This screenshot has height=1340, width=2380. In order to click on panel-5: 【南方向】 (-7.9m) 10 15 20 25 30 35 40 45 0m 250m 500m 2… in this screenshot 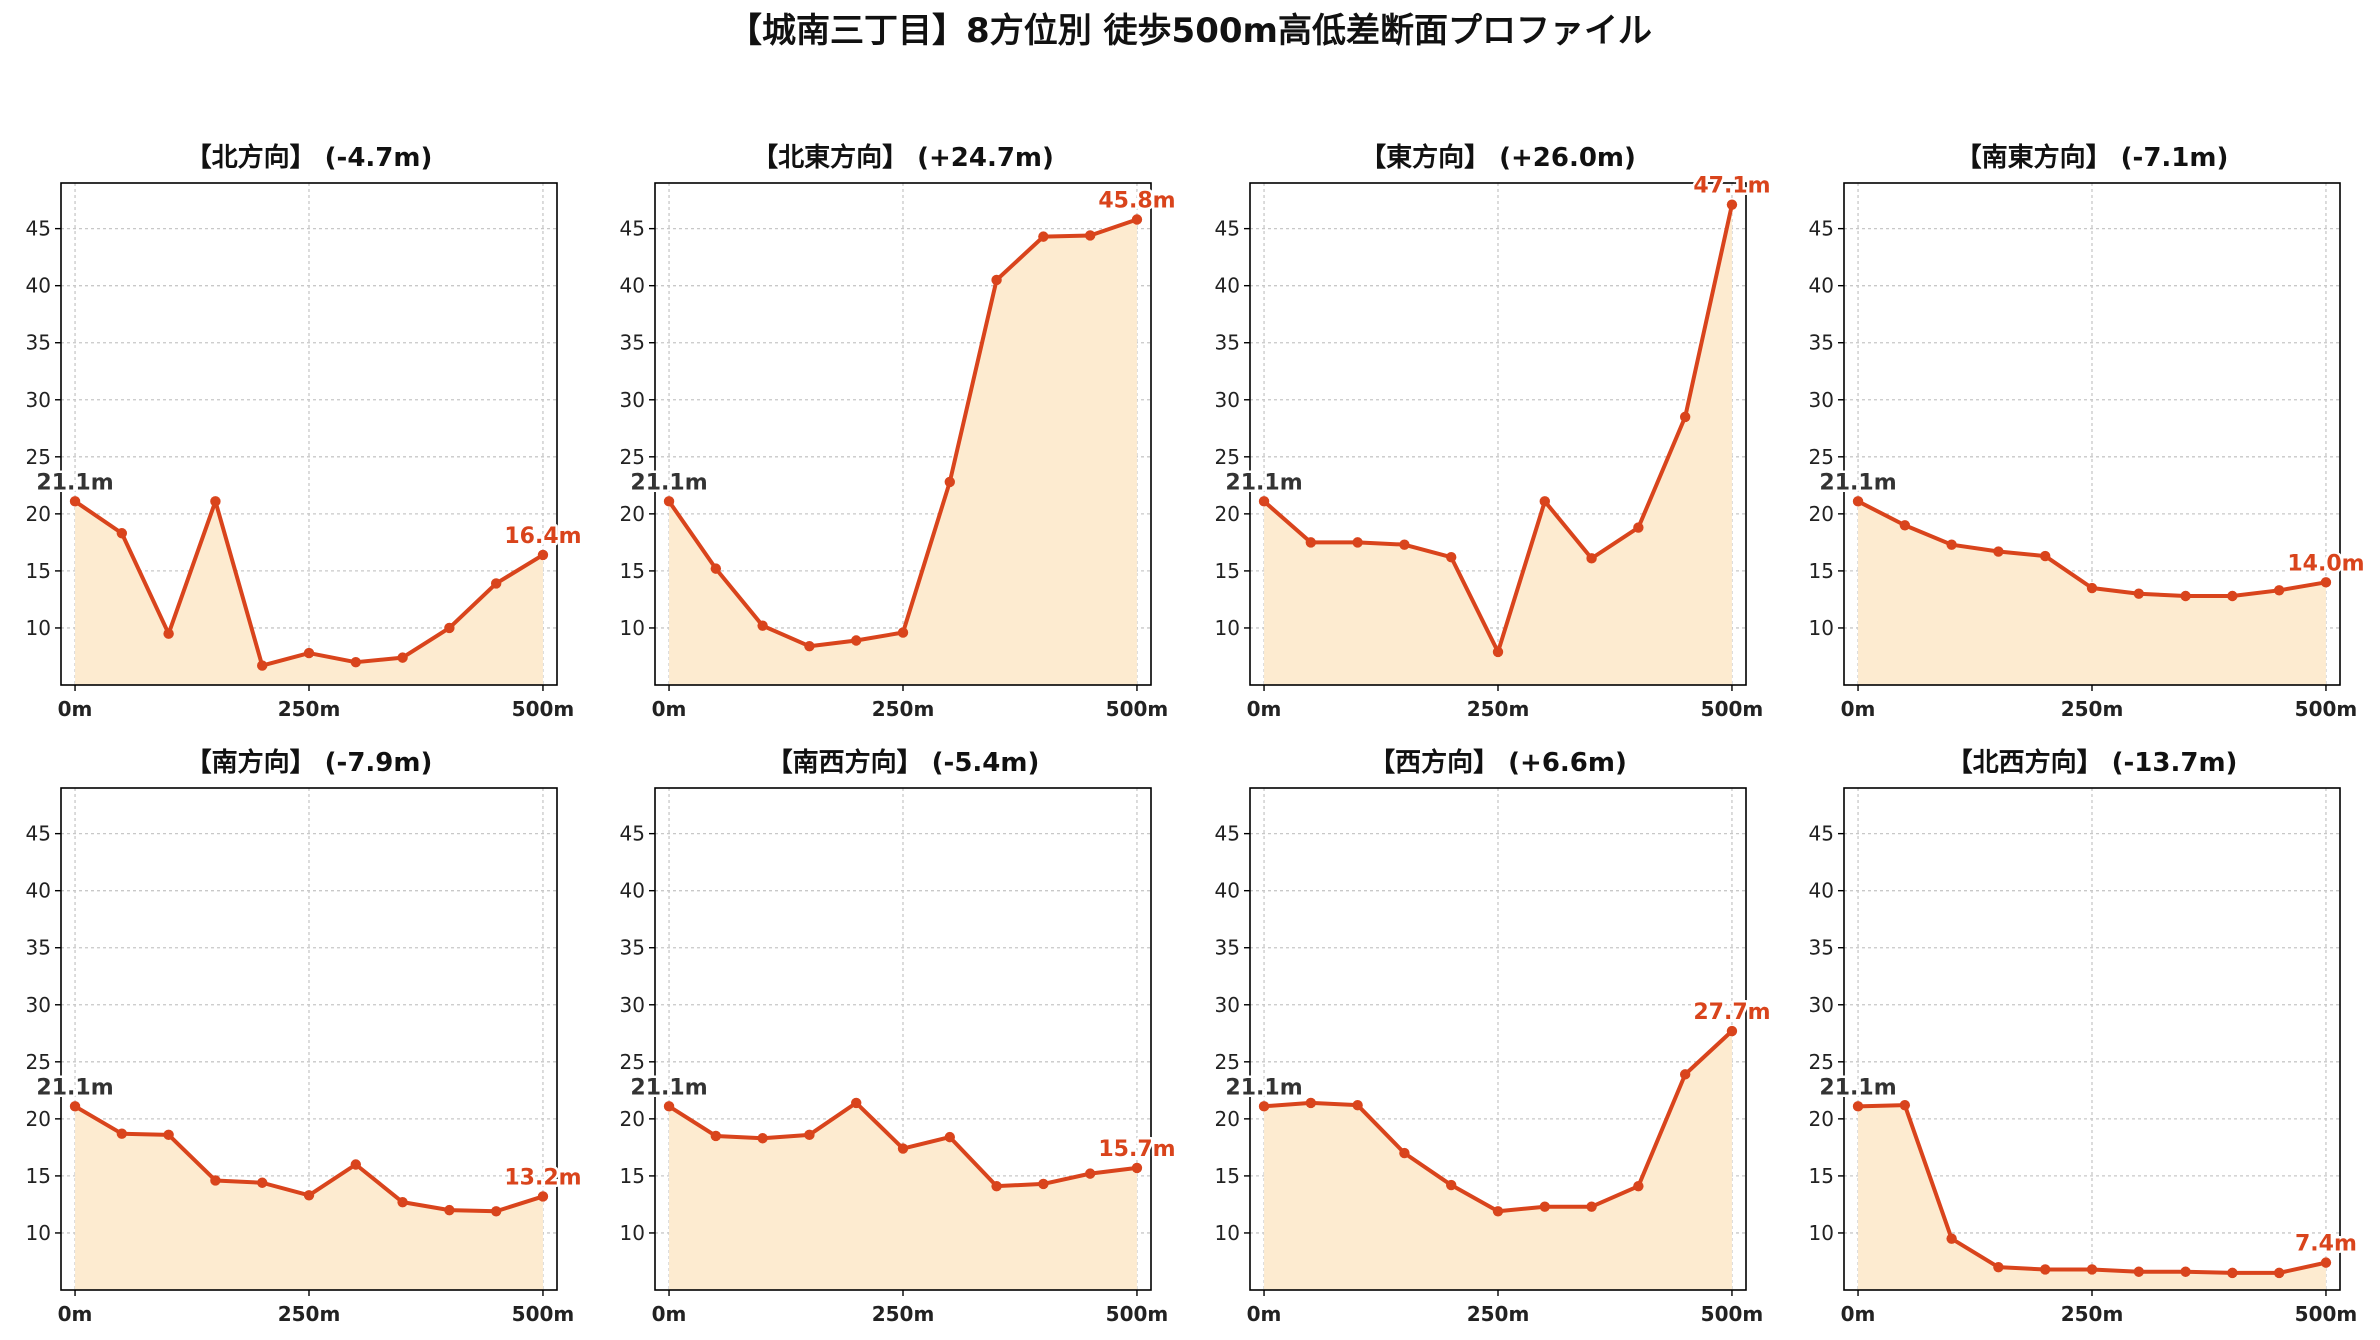, I will do `click(305, 1036)`.